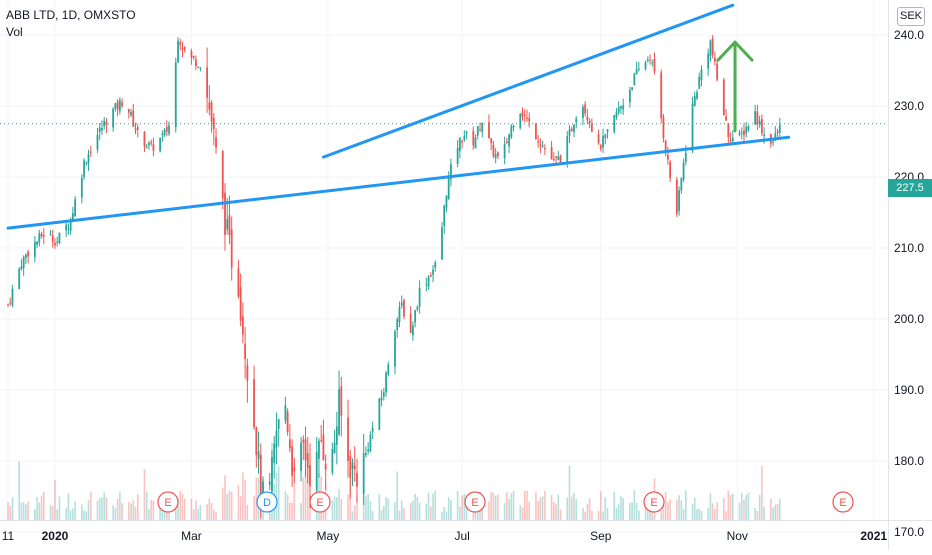  I want to click on target-arrow-head, so click(735, 51).